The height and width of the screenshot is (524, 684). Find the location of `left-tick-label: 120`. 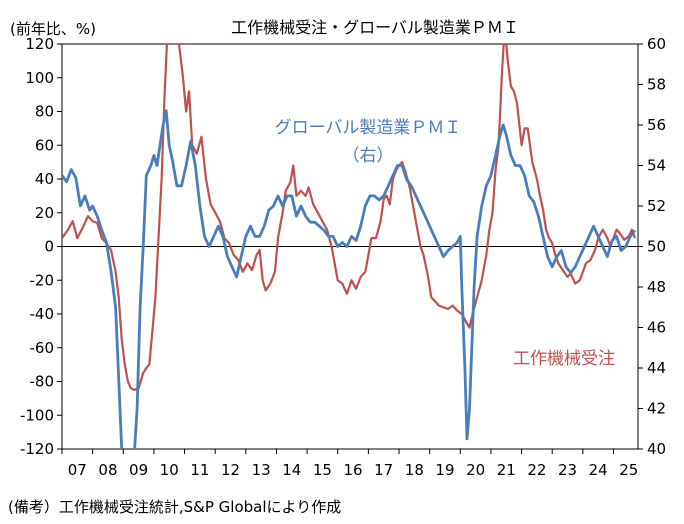

left-tick-label: 120 is located at coordinates (39, 44).